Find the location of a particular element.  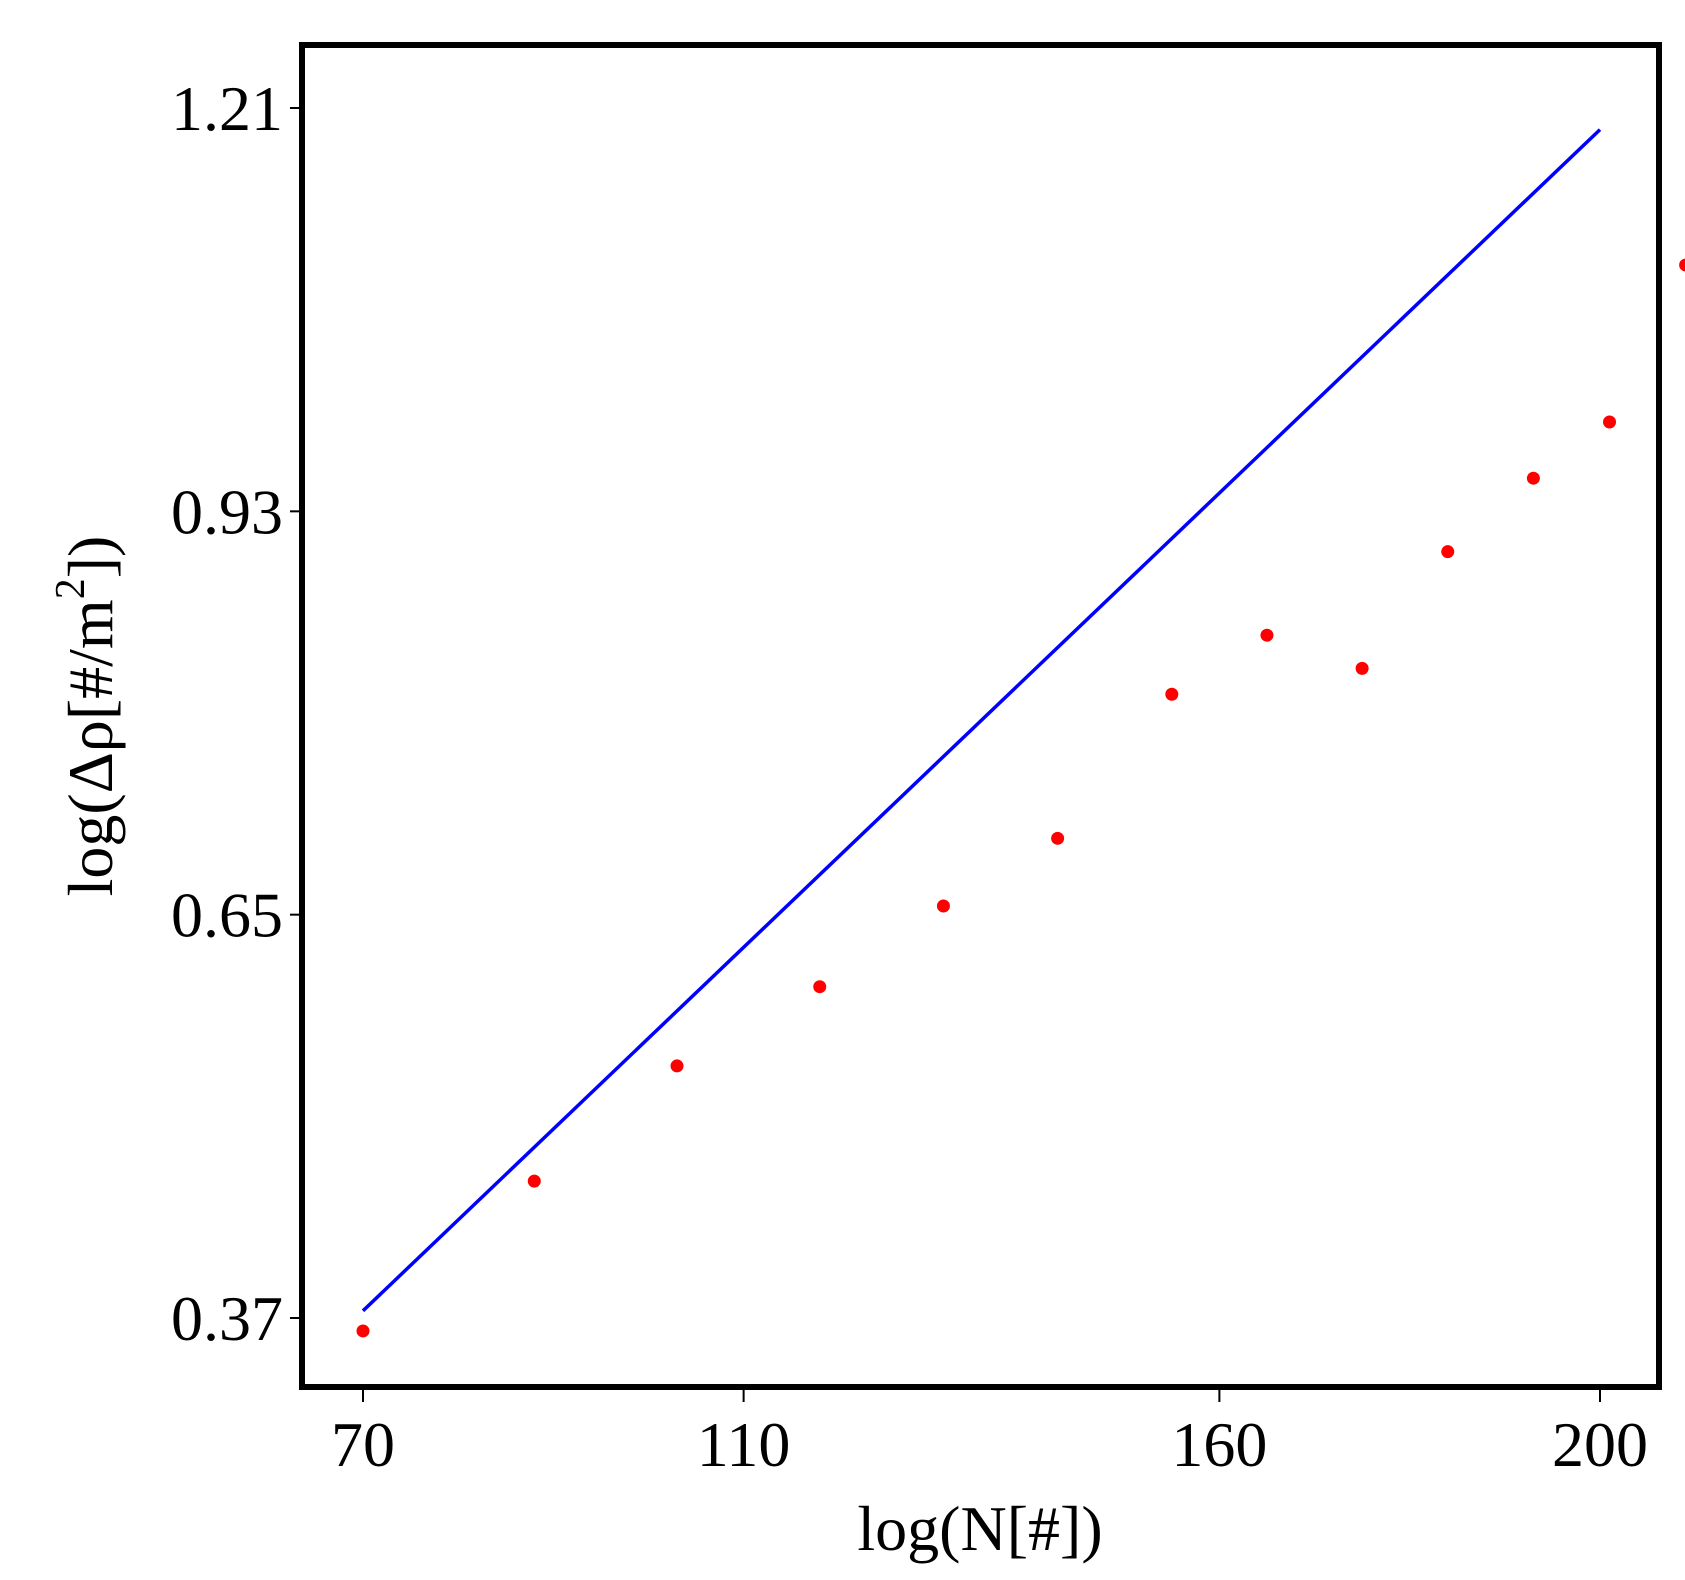

y-tick-label-2: 0.93 is located at coordinates (227, 511).